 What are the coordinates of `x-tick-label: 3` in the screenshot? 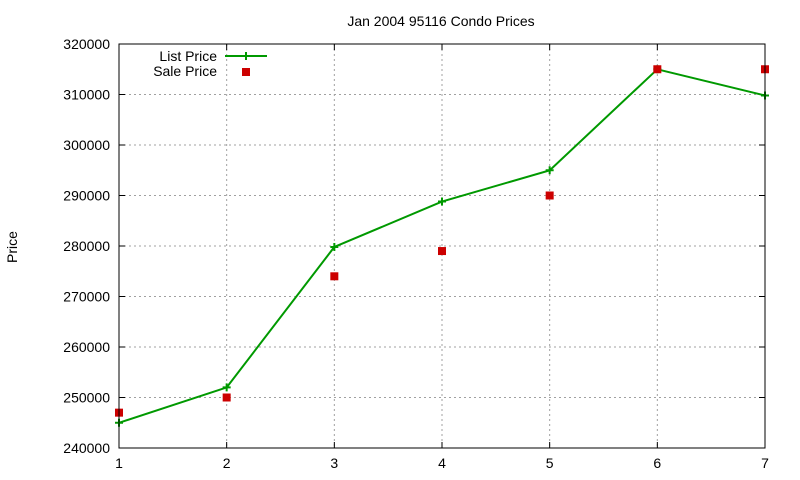 It's located at (334, 463).